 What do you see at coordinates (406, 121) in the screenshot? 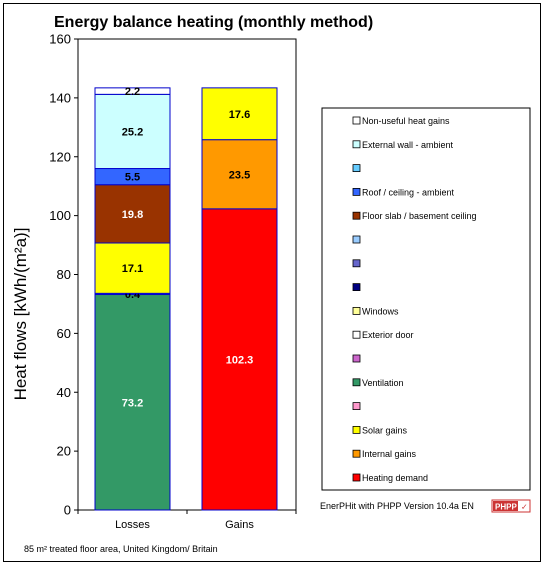
I see `legend-label: Non-useful heat gains` at bounding box center [406, 121].